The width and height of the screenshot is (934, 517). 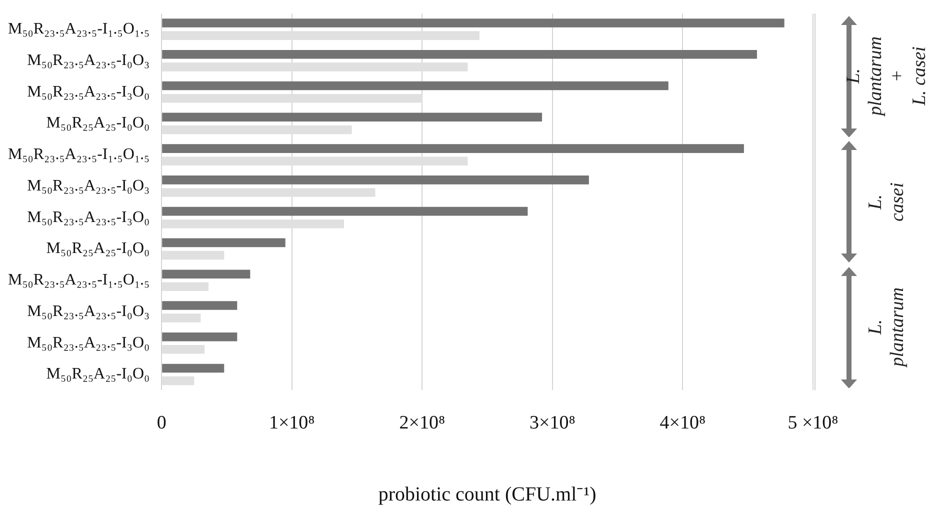 What do you see at coordinates (887, 202) in the screenshot?
I see `text: L. casei` at bounding box center [887, 202].